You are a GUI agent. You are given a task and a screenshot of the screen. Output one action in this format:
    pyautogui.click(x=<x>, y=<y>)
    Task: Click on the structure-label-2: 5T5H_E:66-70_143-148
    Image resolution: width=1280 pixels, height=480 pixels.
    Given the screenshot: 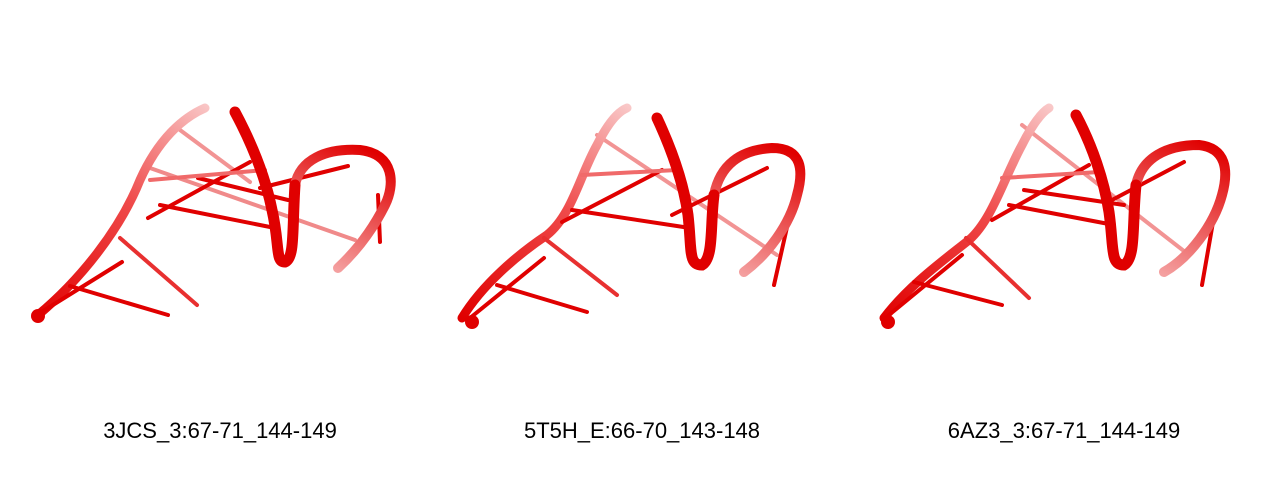 What is the action you would take?
    pyautogui.click(x=642, y=430)
    